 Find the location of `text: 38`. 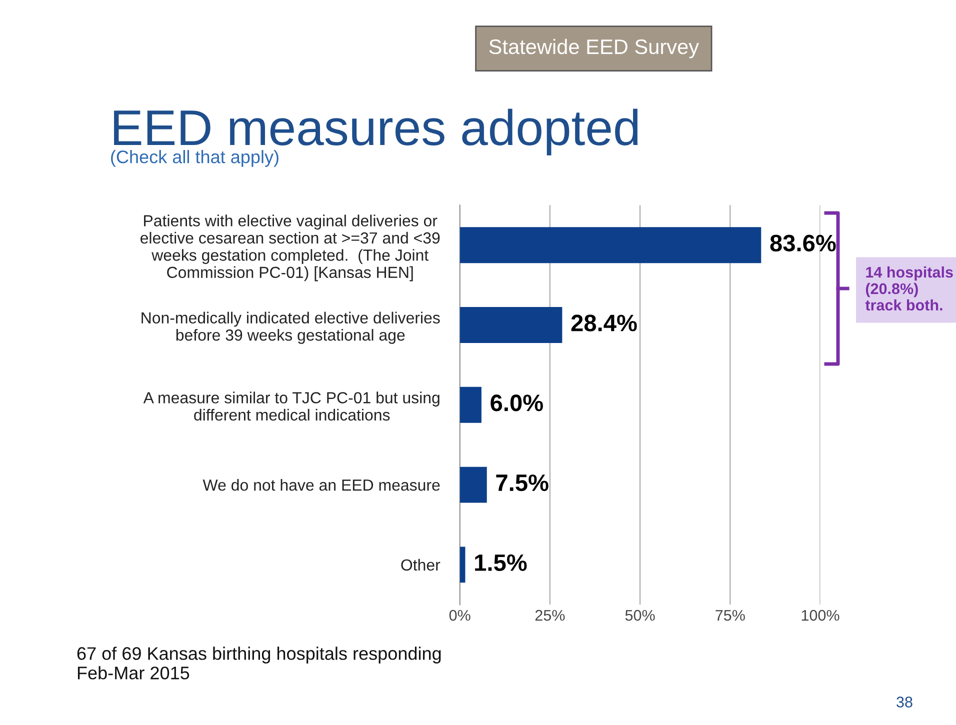

text: 38 is located at coordinates (904, 702).